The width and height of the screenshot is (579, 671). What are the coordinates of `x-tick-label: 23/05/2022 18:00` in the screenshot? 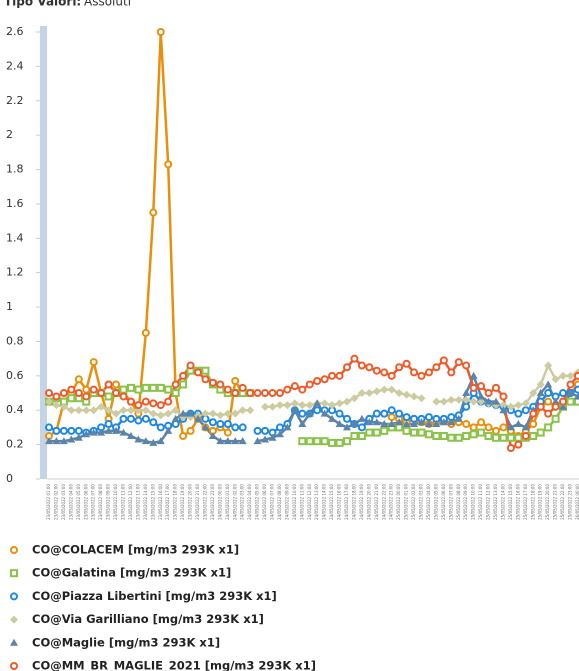 It's located at (175, 502).